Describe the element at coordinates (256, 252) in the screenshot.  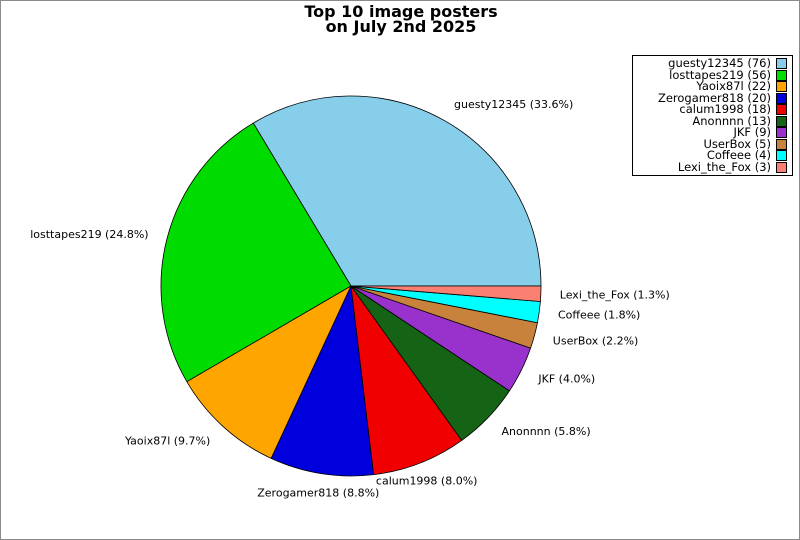
I see `pie-slice-losttapes219` at that location.